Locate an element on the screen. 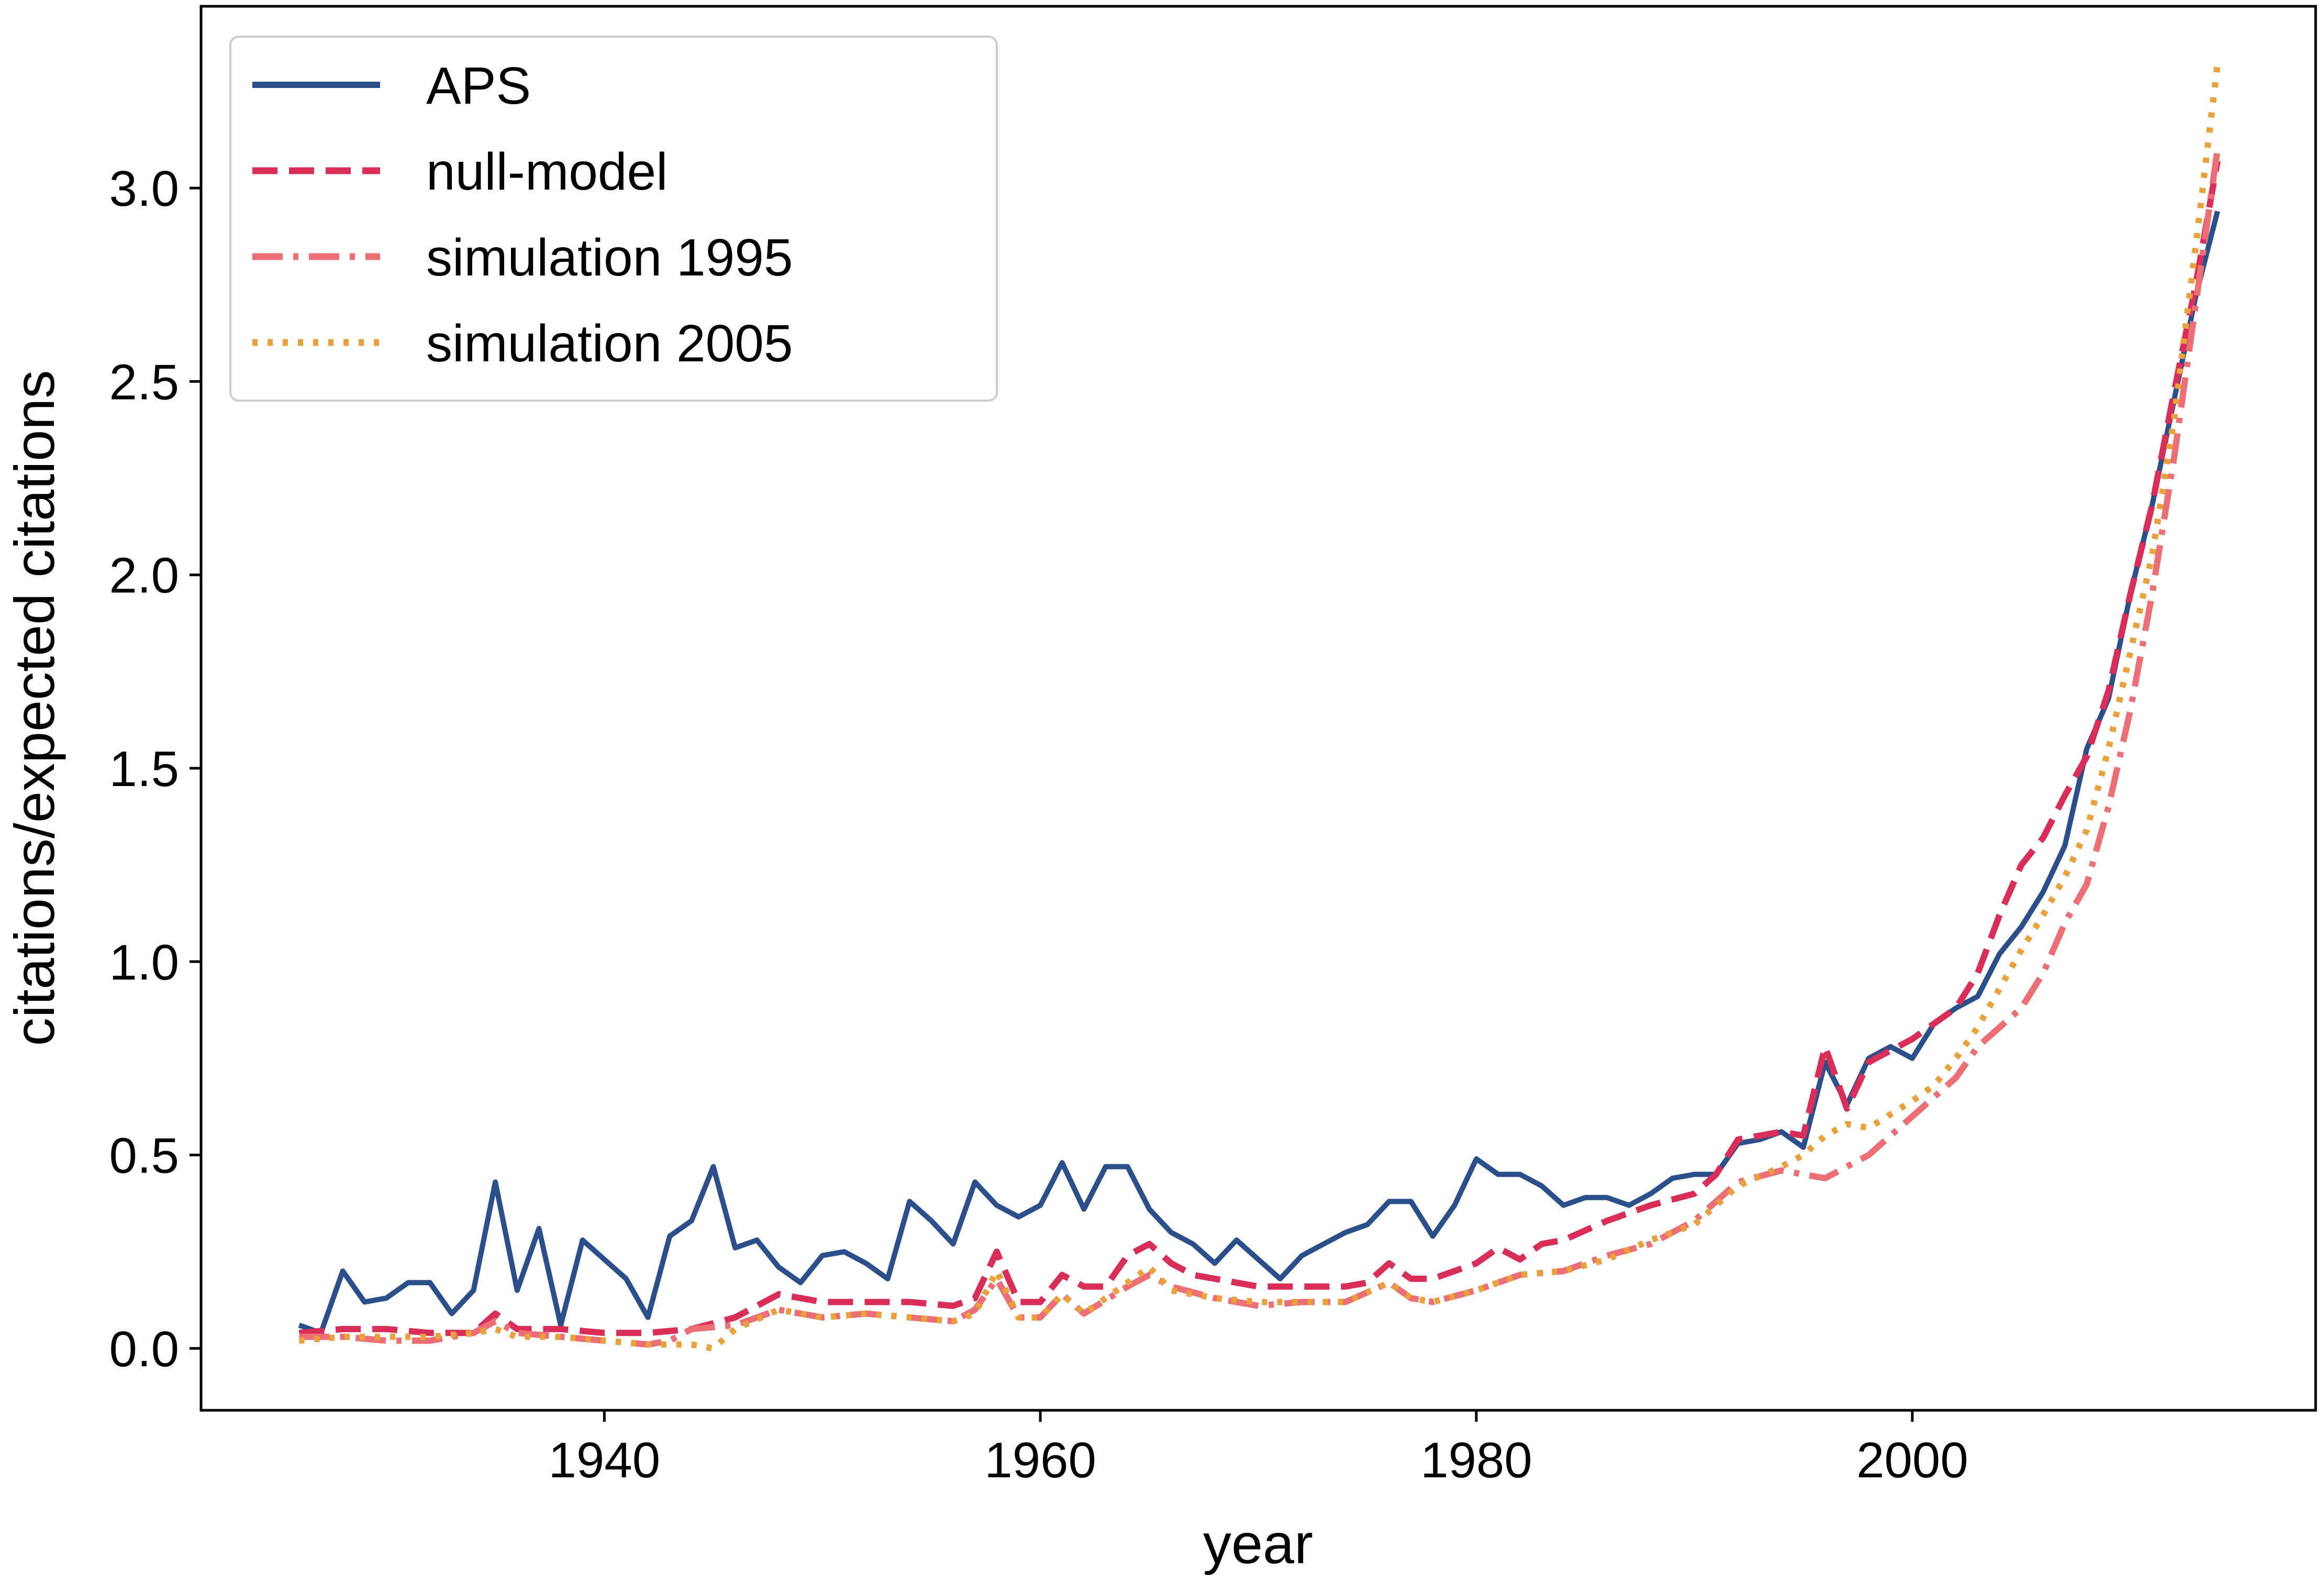 This screenshot has width=2324, height=1581. legend-label-simulation-1995: simulation 1995 is located at coordinates (609, 257).